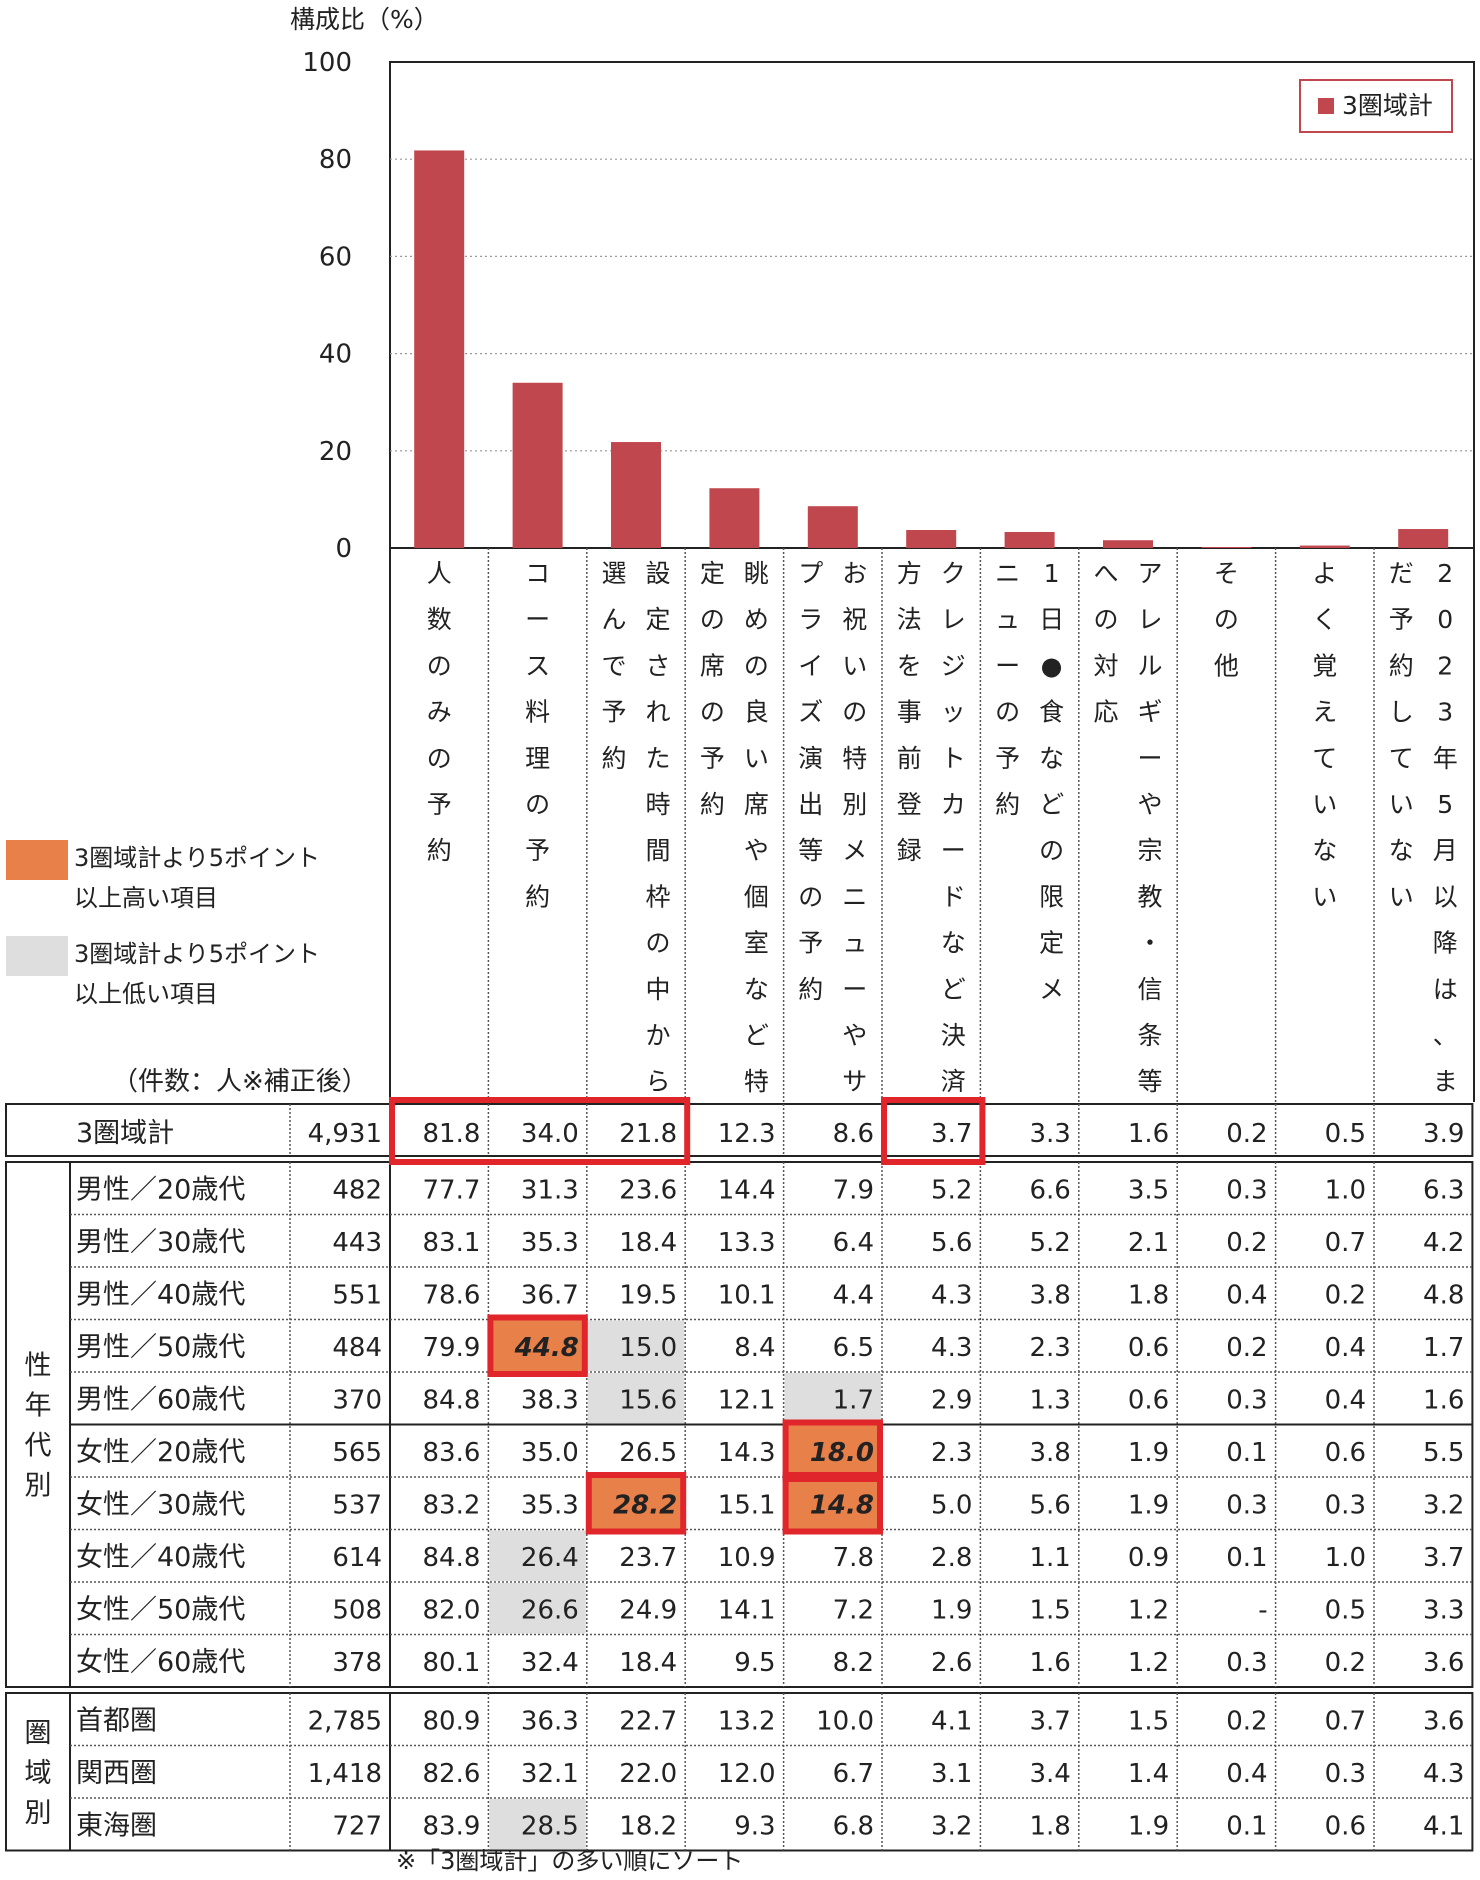  Describe the element at coordinates (1051, 619) in the screenshot. I see `category-label-char: 日` at that location.